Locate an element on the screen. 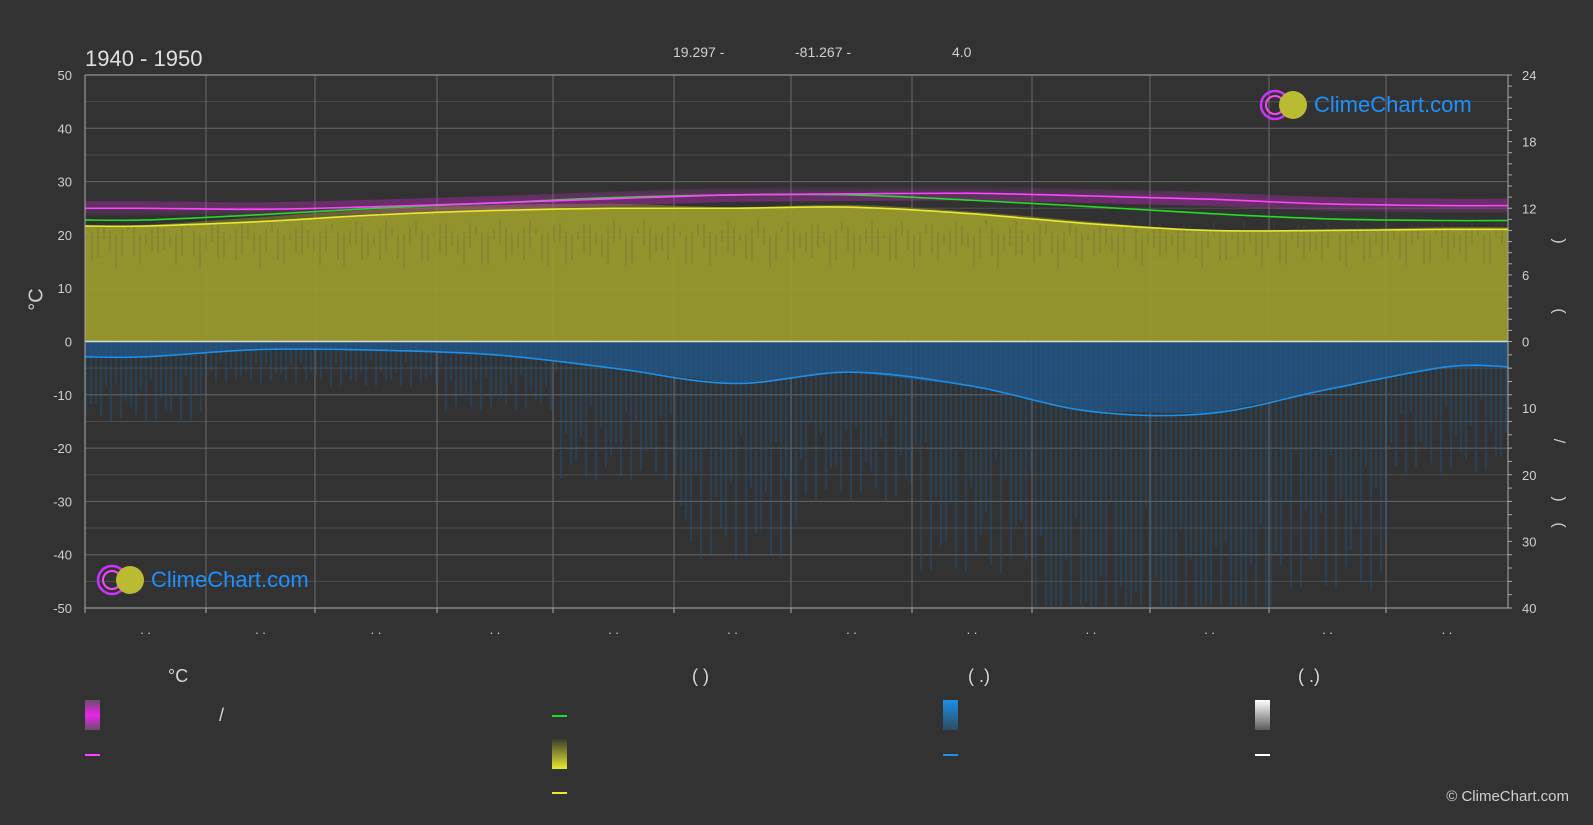 This screenshot has height=825, width=1593. left-tick-label: -50 is located at coordinates (62, 608).